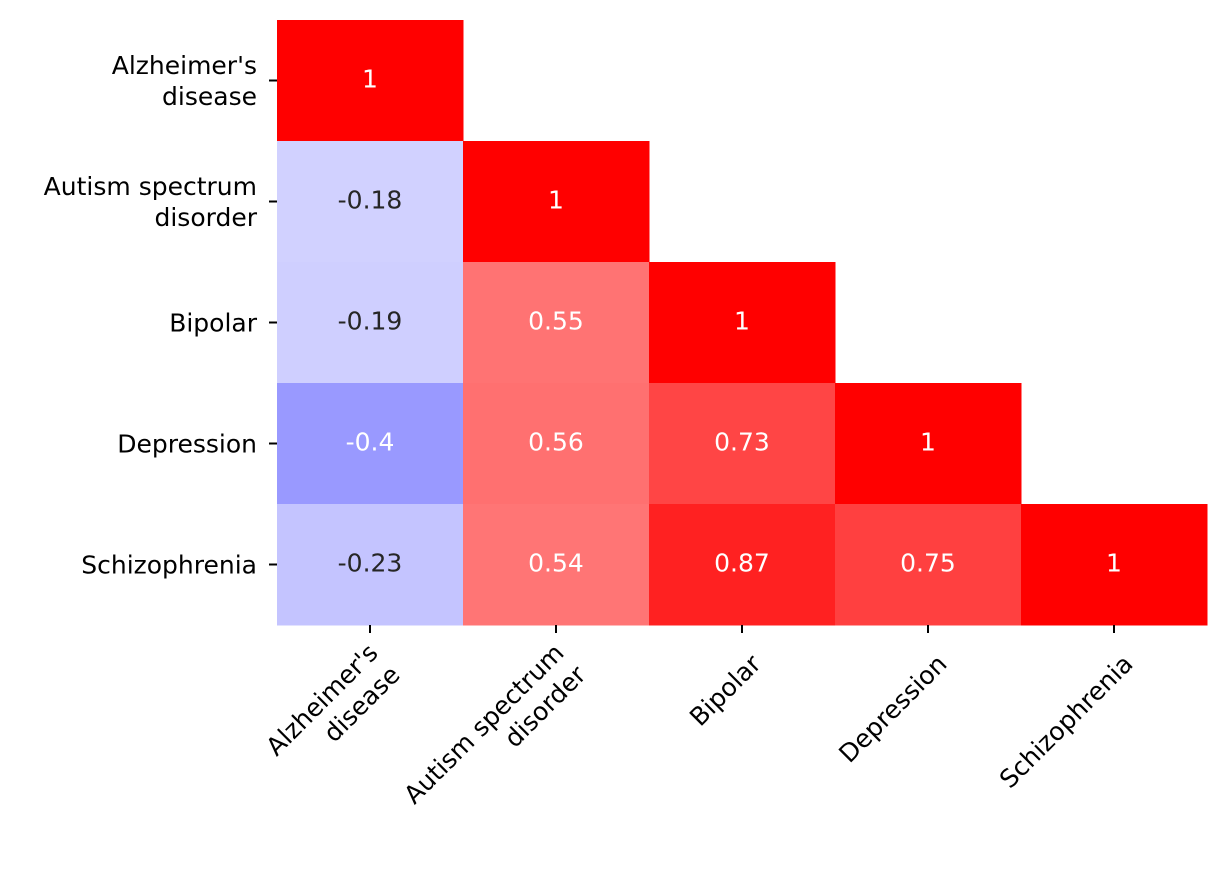 The image size is (1226, 874). I want to click on cell-value-label: 0.55, so click(556, 321).